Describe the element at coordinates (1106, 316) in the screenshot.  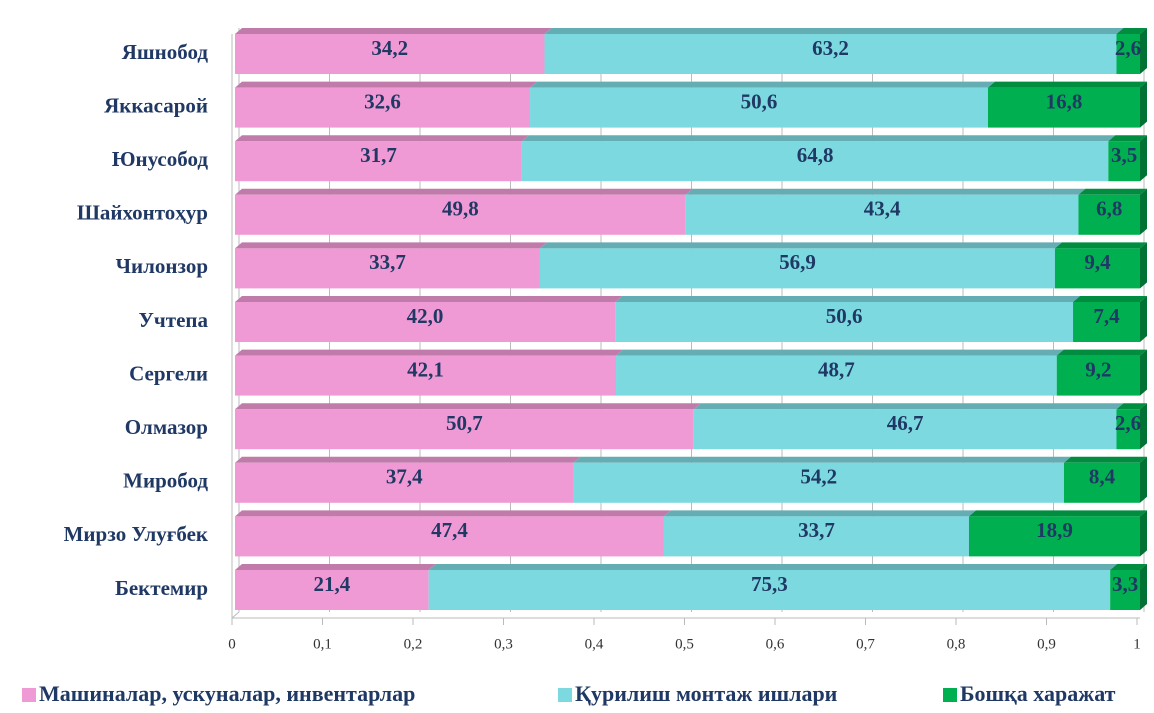
I see `value-label: 7,4` at that location.